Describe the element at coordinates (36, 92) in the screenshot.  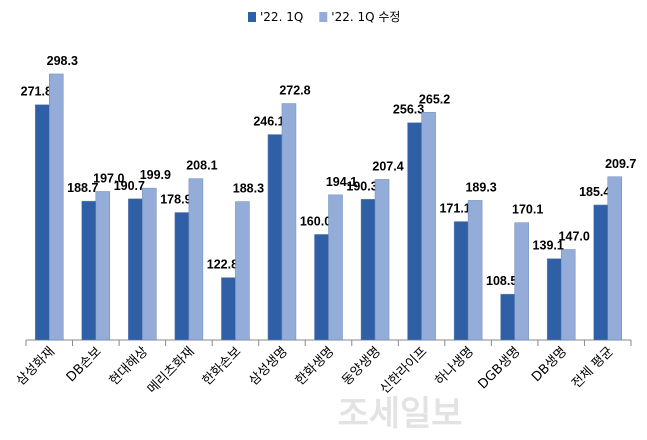
I see `data-label: 271.8` at that location.